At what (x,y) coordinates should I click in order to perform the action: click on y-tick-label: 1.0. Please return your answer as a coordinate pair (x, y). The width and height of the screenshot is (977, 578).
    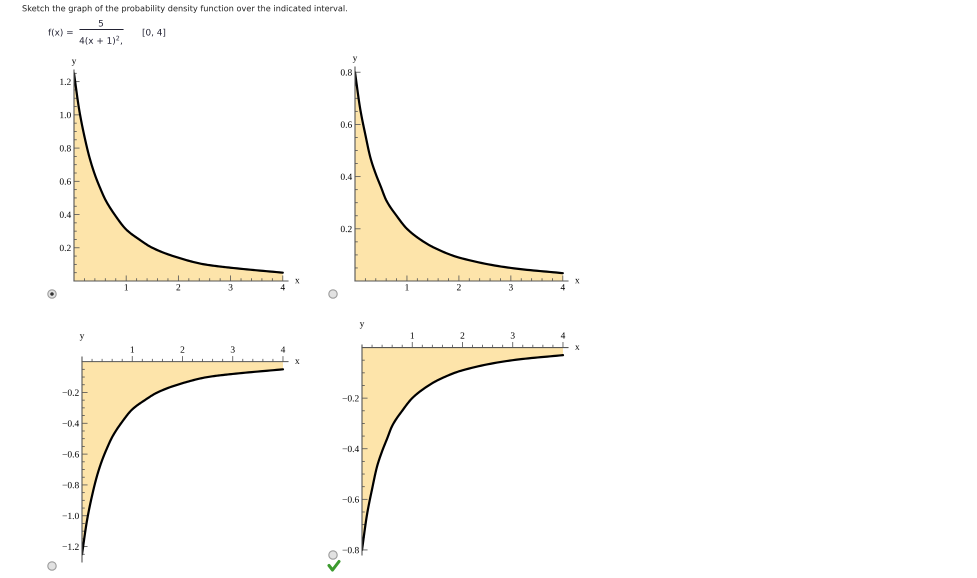
    Looking at the image, I should click on (65, 115).